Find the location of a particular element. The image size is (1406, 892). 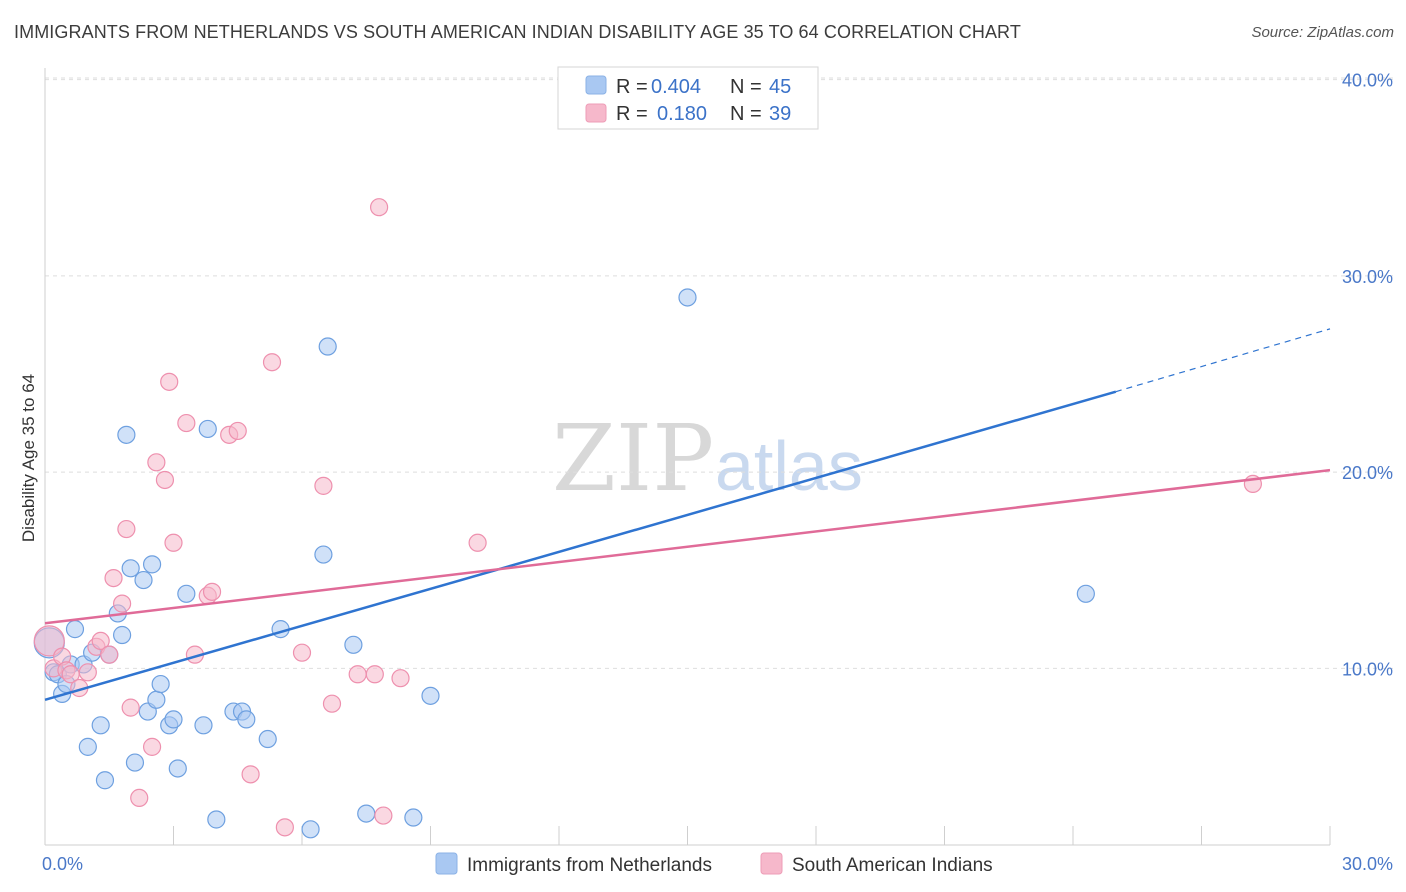

bottom-legend-swatch-south-american is located at coordinates (771, 863).